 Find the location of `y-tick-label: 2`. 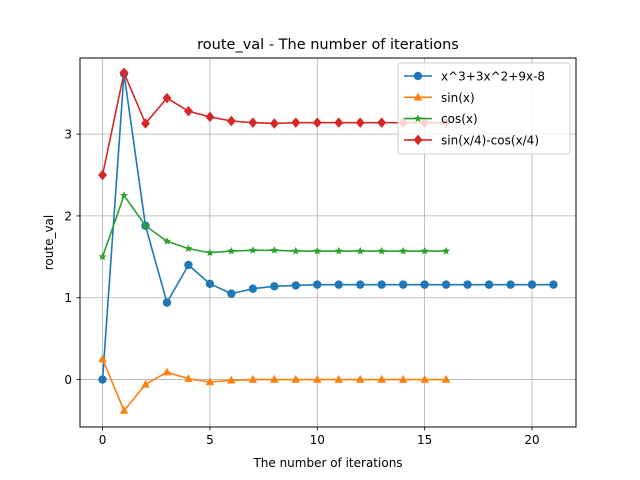

y-tick-label: 2 is located at coordinates (68, 216).